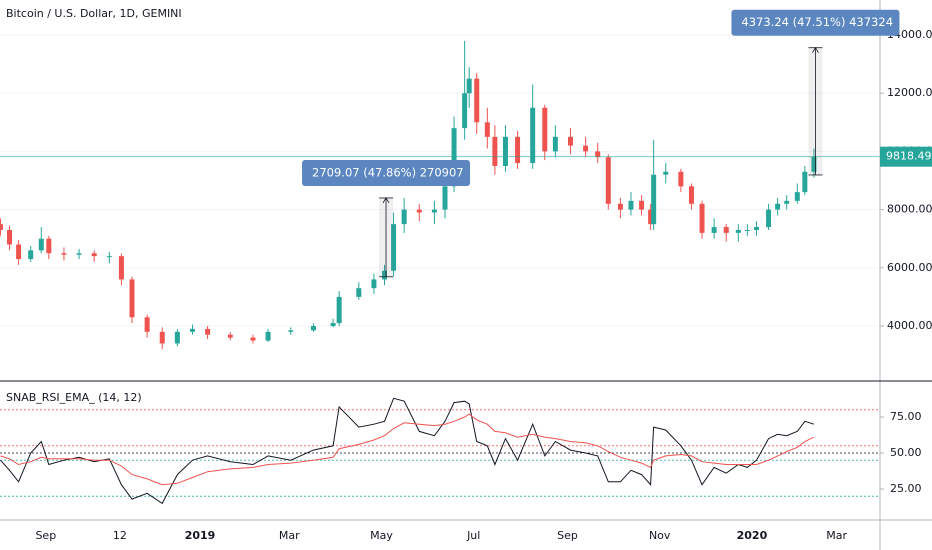  Describe the element at coordinates (381, 535) in the screenshot. I see `x-tick-label: May` at that location.